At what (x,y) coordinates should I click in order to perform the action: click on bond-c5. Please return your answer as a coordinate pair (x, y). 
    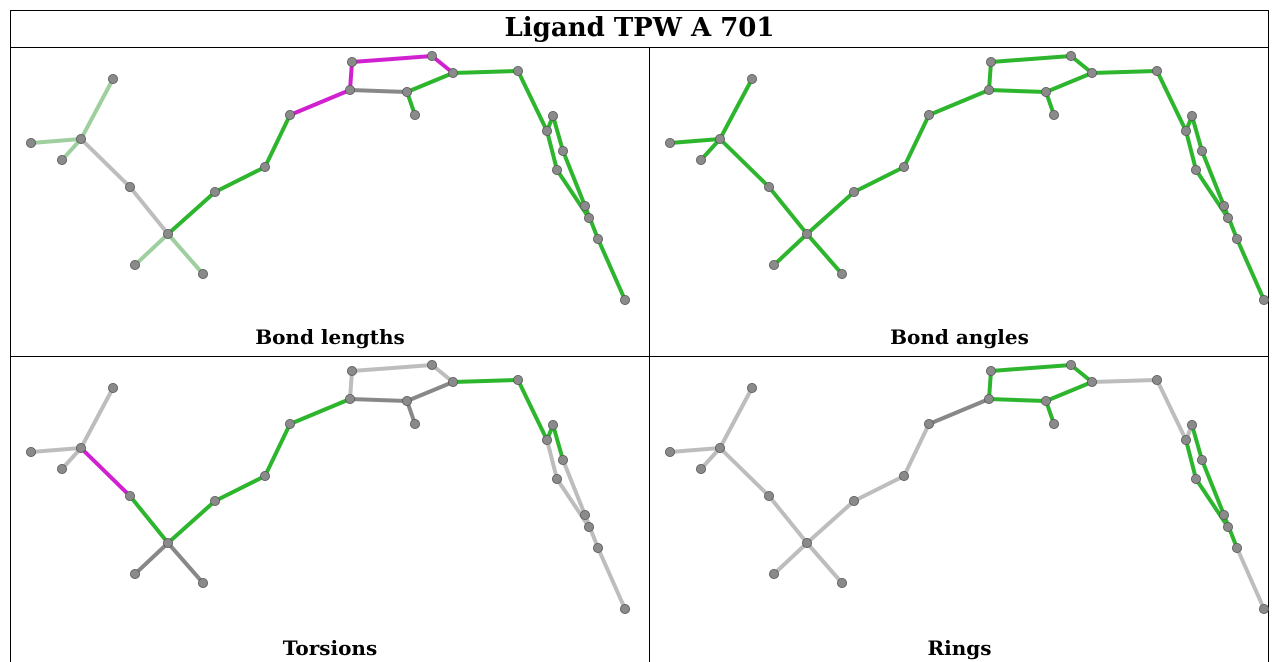
    Looking at the image, I should click on (1124, 381).